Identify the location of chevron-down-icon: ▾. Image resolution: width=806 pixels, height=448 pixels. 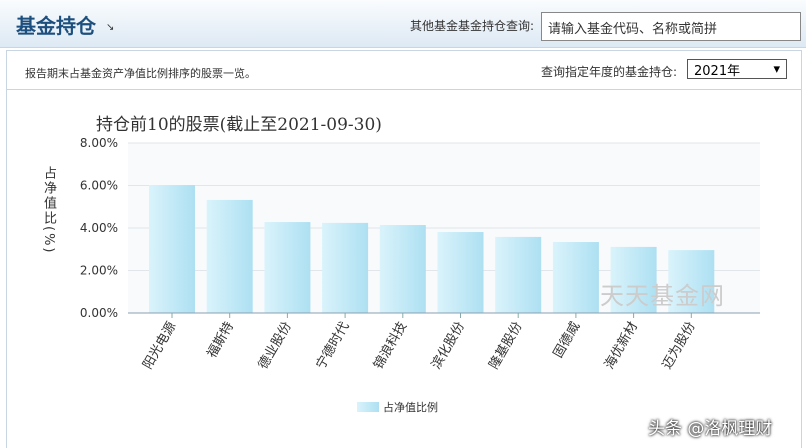
(776, 69).